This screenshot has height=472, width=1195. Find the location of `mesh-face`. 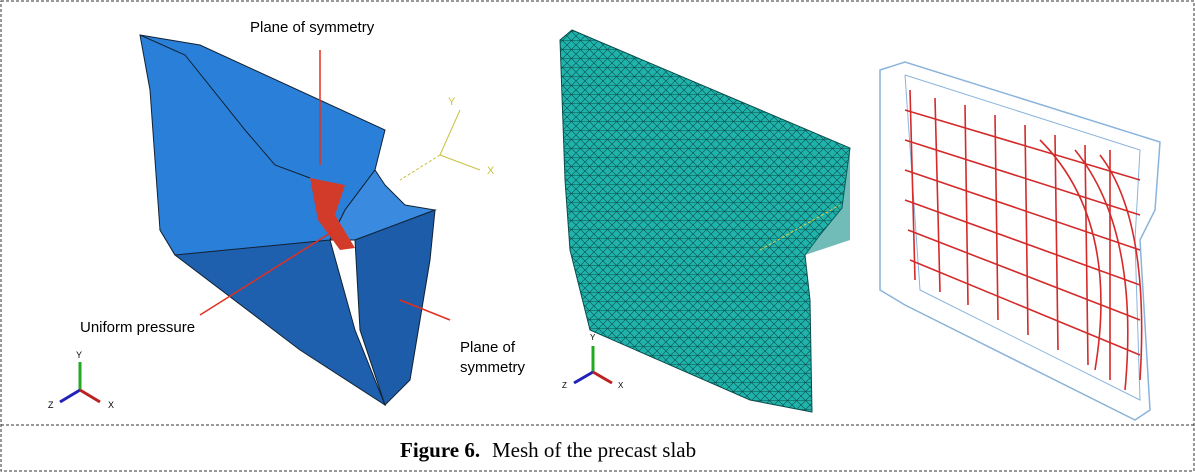

mesh-face is located at coordinates (827, 201).